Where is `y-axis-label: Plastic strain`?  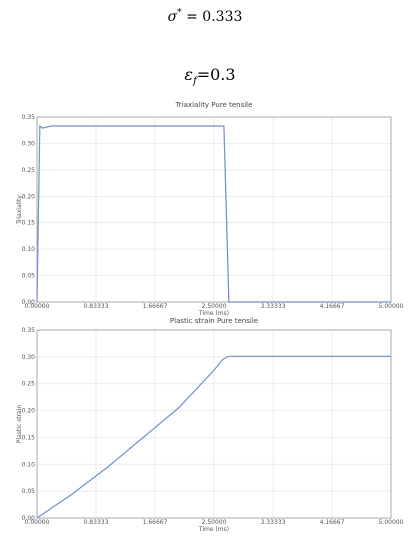
y-axis-label: Plastic strain is located at coordinates (19, 424).